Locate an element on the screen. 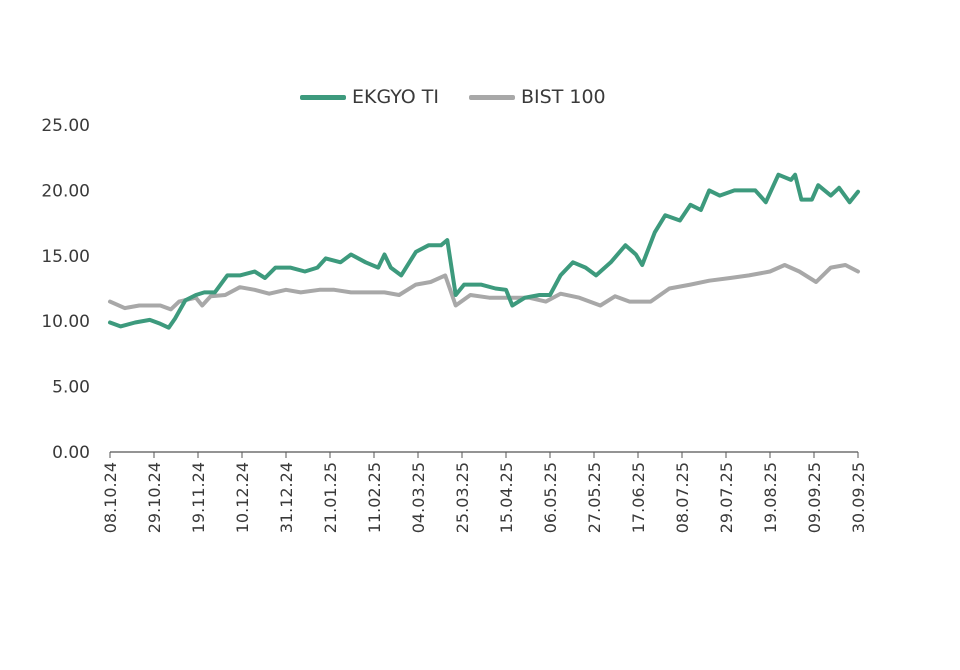 The image size is (960, 670). x-tick-label: 04.03.25 is located at coordinates (418, 497).